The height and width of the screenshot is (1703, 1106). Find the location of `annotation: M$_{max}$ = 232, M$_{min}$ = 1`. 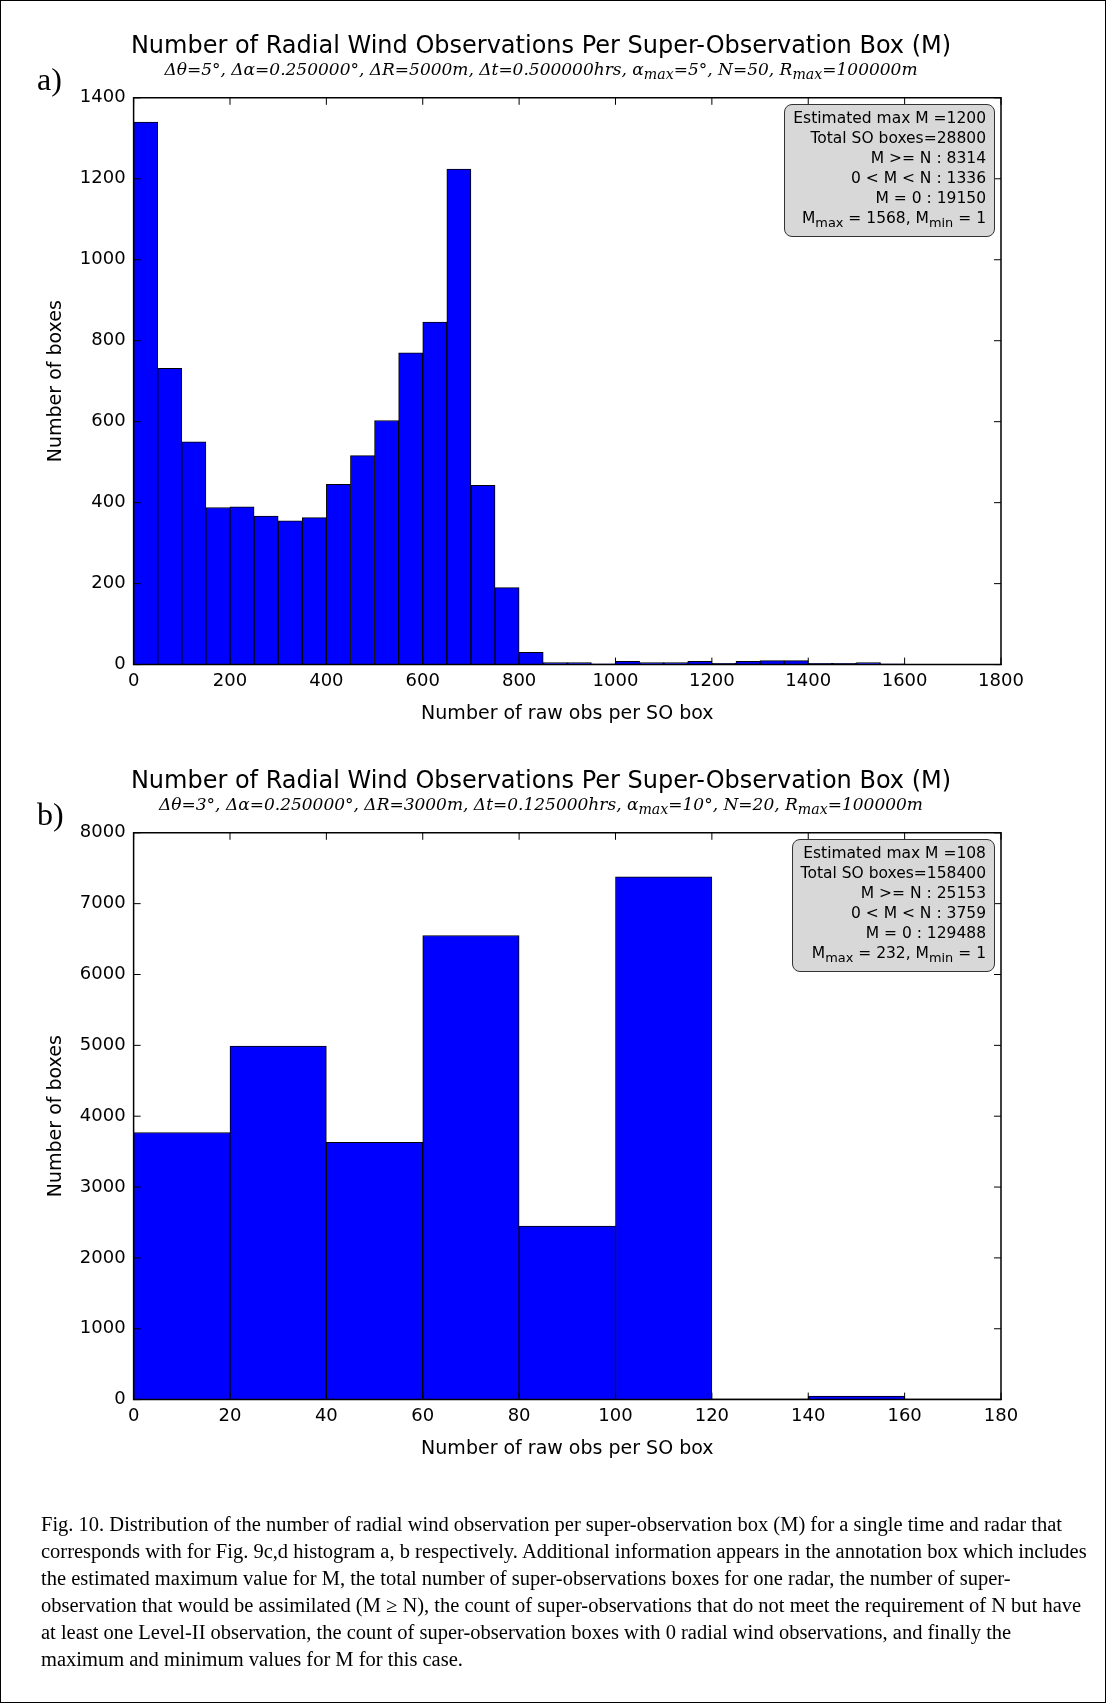

annotation: M$_{max}$ = 232, M$_{min}$ = 1 is located at coordinates (898, 954).